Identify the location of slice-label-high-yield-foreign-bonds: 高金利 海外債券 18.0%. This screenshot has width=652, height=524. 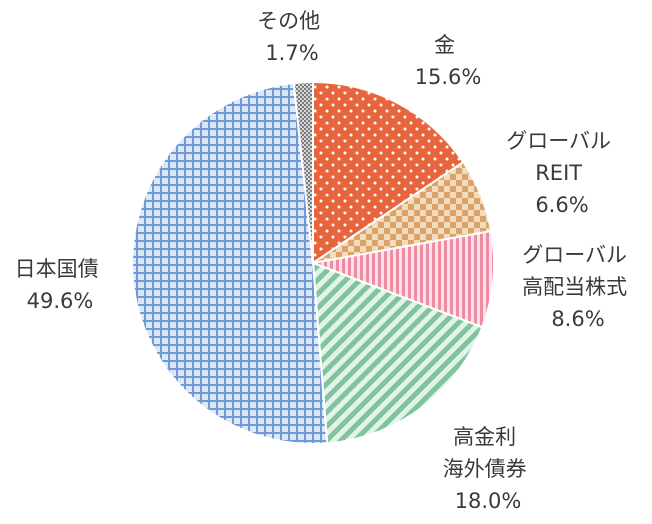
(488, 469).